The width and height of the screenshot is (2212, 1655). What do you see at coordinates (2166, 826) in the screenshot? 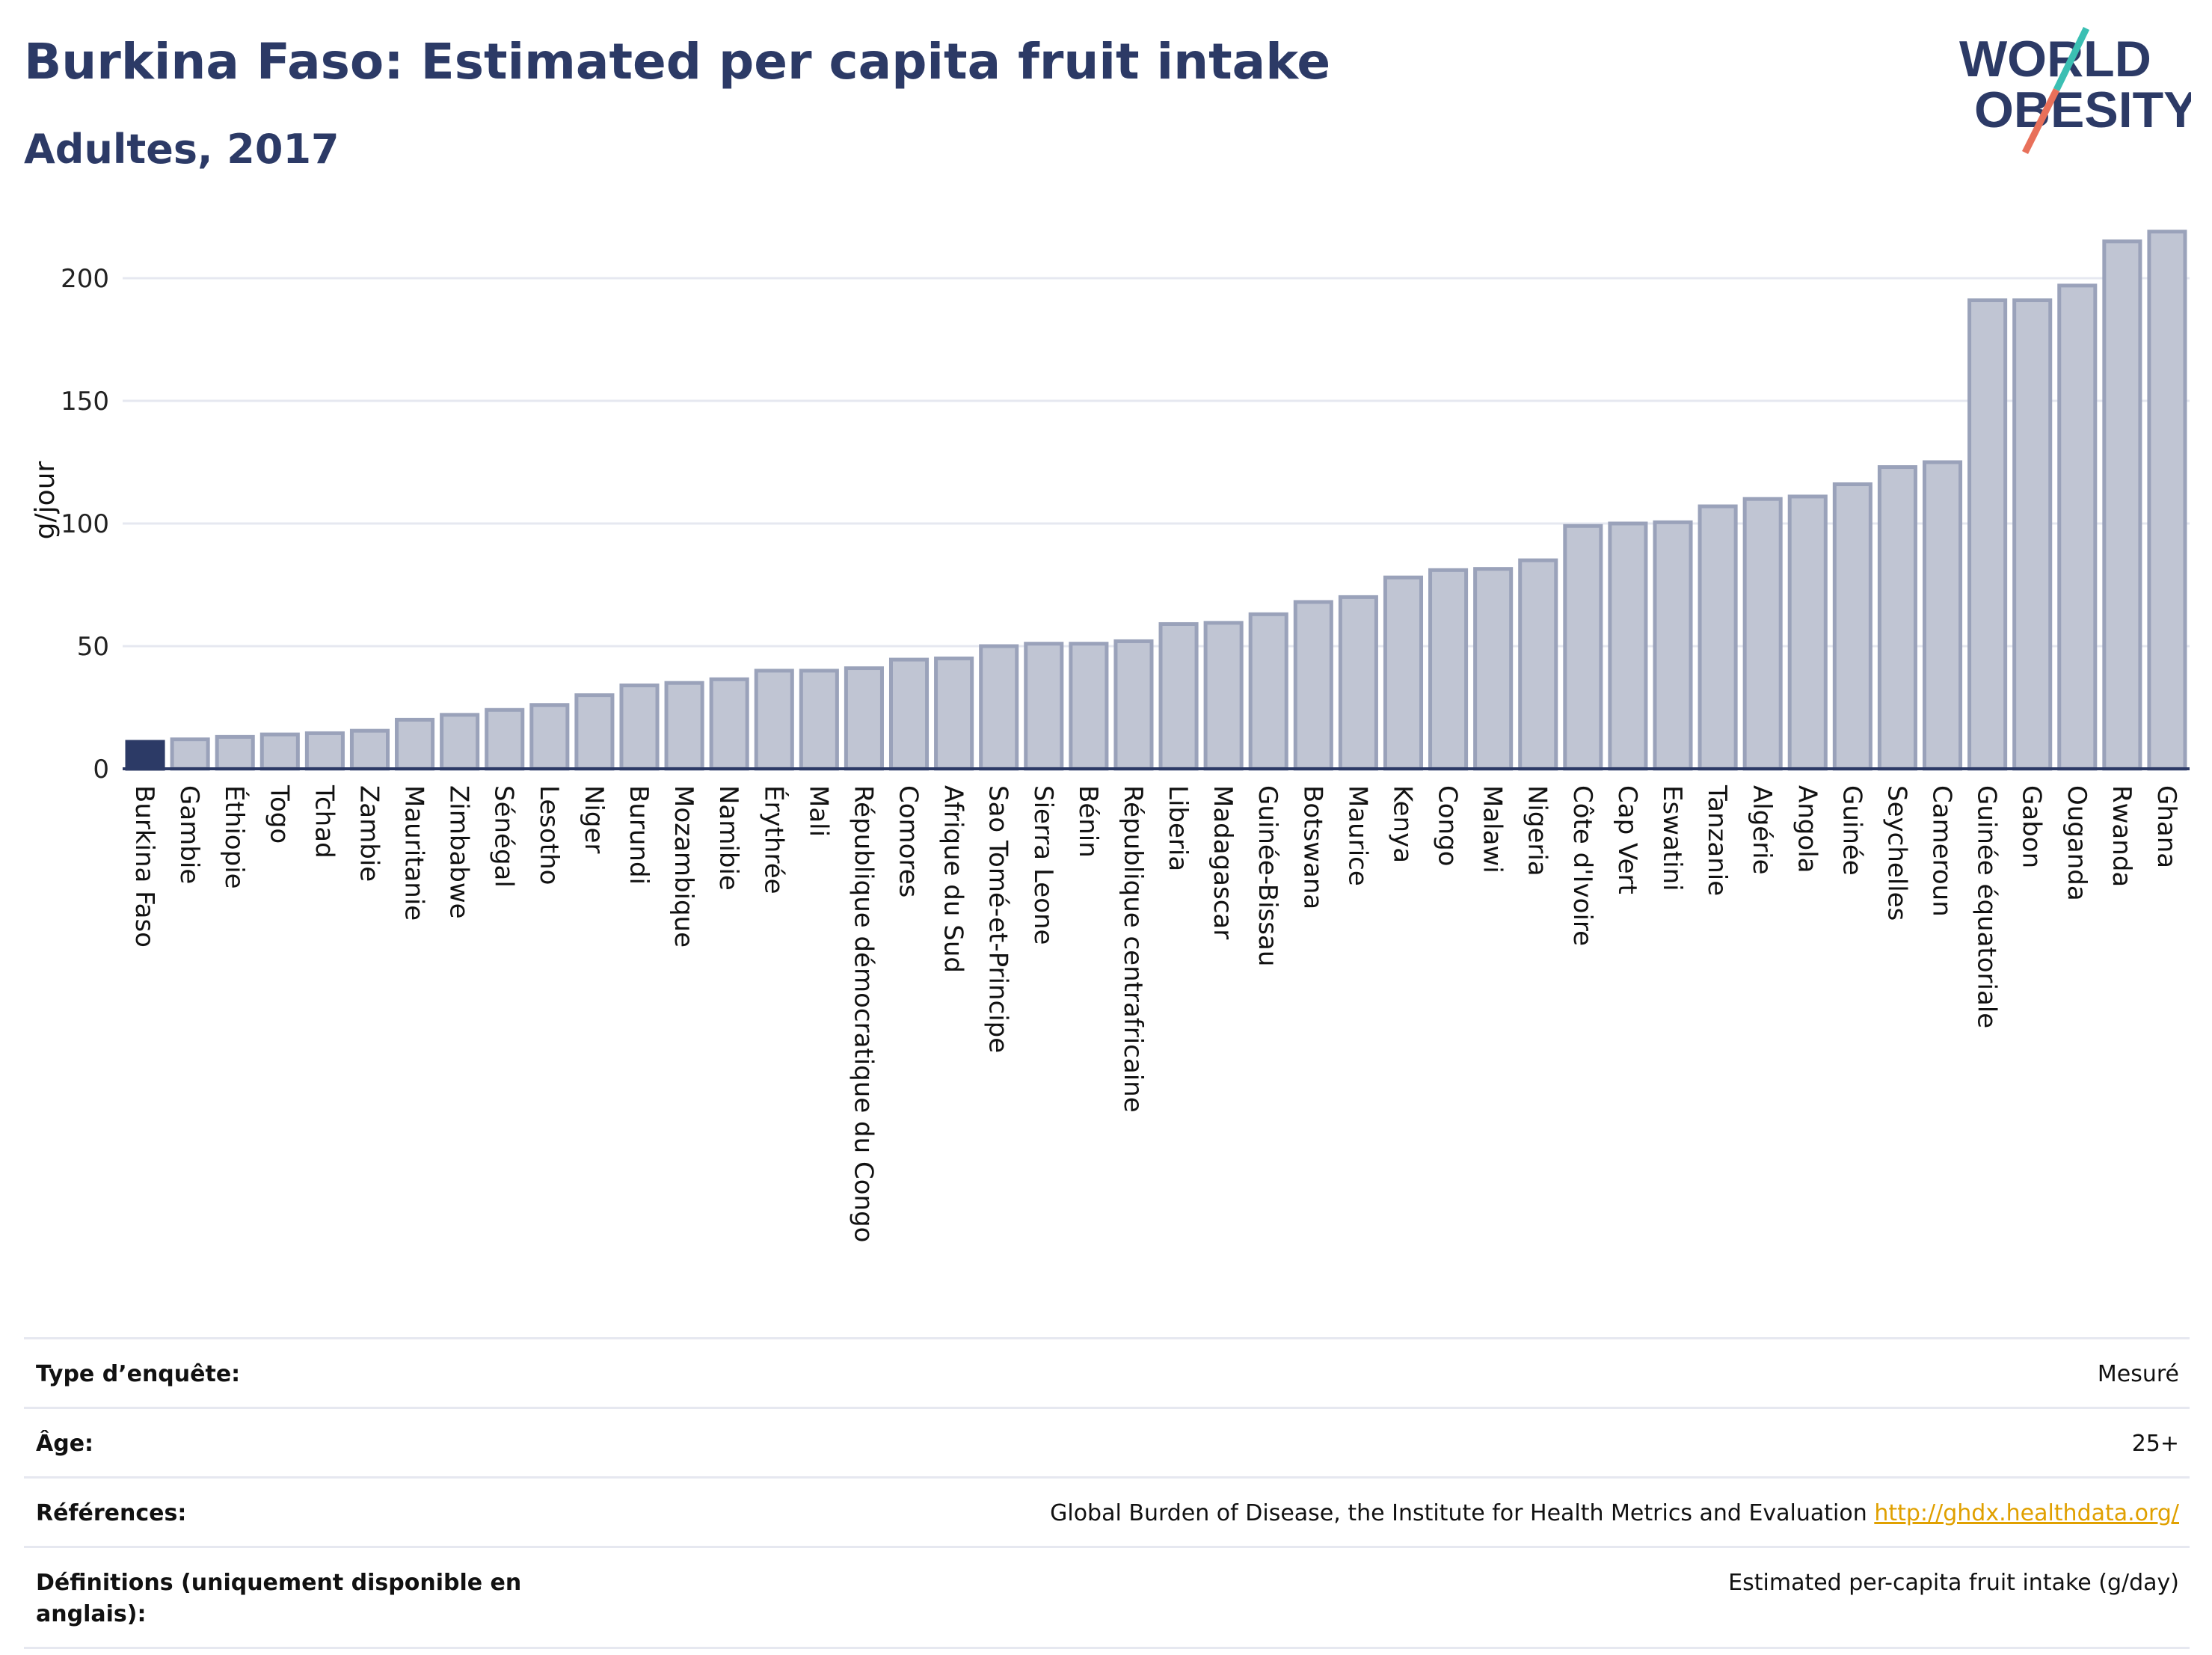
I see `x-tick-label: Ghana` at bounding box center [2166, 826].